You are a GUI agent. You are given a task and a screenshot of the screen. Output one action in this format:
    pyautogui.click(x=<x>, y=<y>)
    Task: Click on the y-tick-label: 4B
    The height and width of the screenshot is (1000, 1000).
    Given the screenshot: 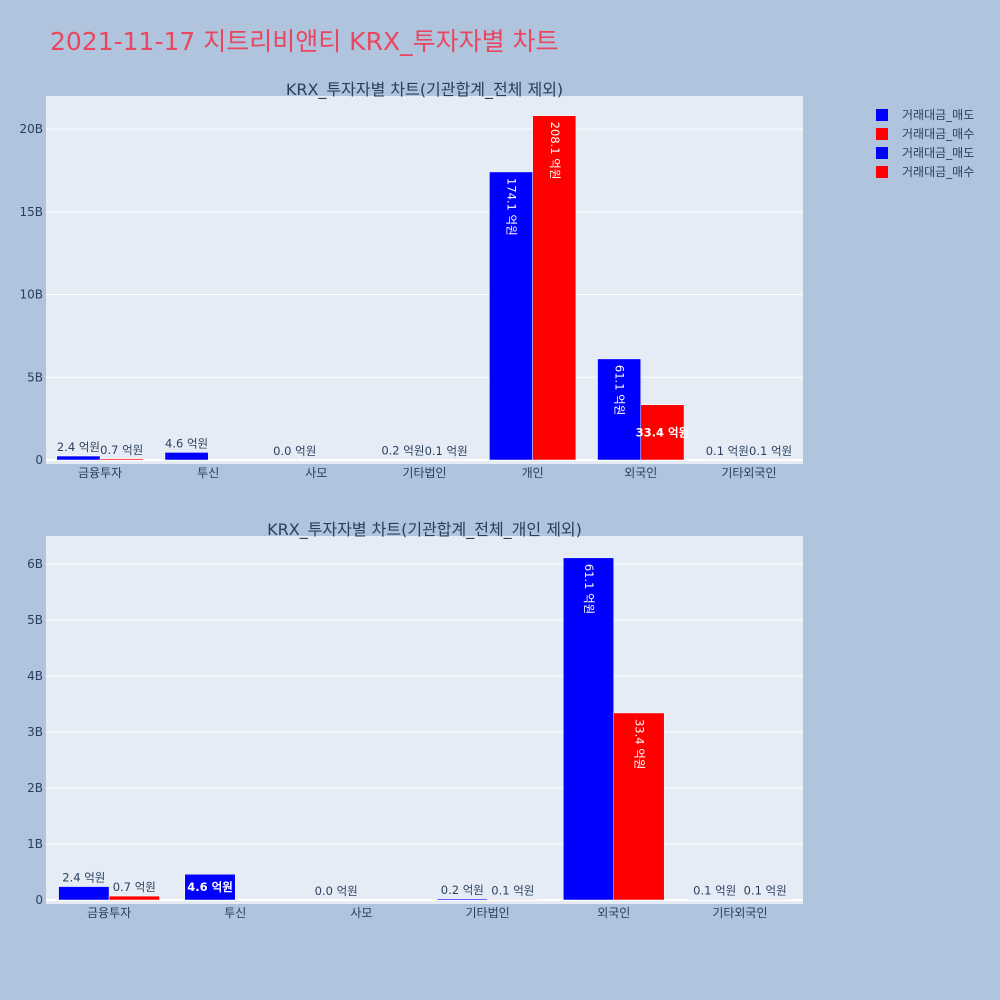 What is the action you would take?
    pyautogui.click(x=35, y=676)
    